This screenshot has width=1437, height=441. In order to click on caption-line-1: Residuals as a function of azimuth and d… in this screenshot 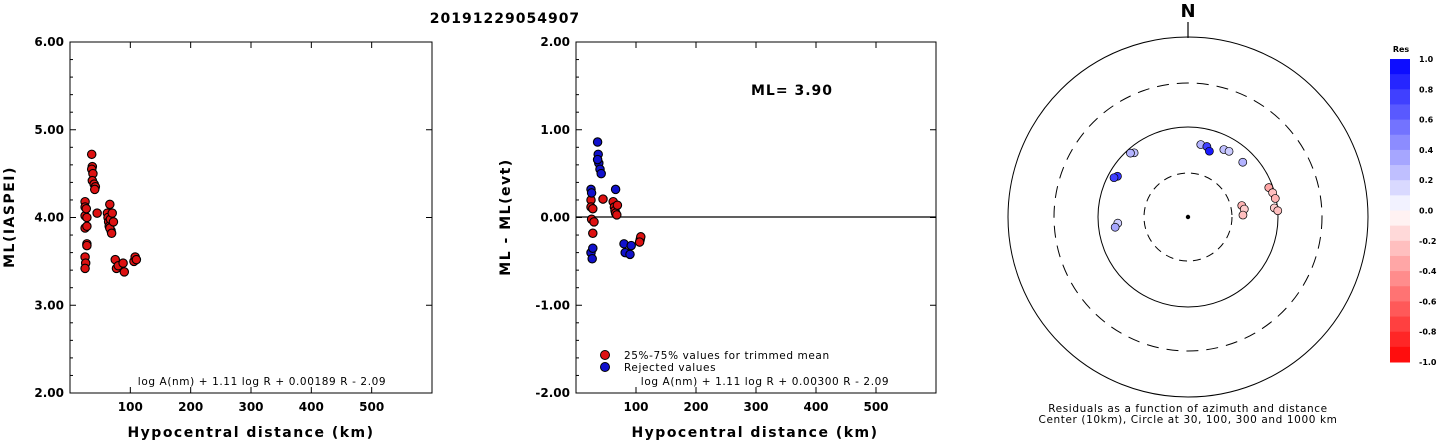, I will do `click(1188, 409)`.